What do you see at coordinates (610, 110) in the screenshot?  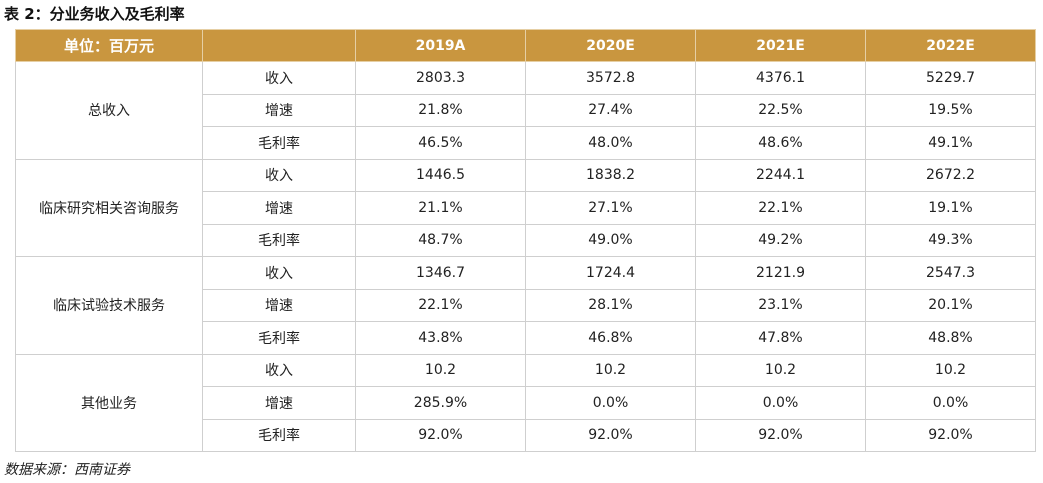 I see `value-cell: 27.4%` at bounding box center [610, 110].